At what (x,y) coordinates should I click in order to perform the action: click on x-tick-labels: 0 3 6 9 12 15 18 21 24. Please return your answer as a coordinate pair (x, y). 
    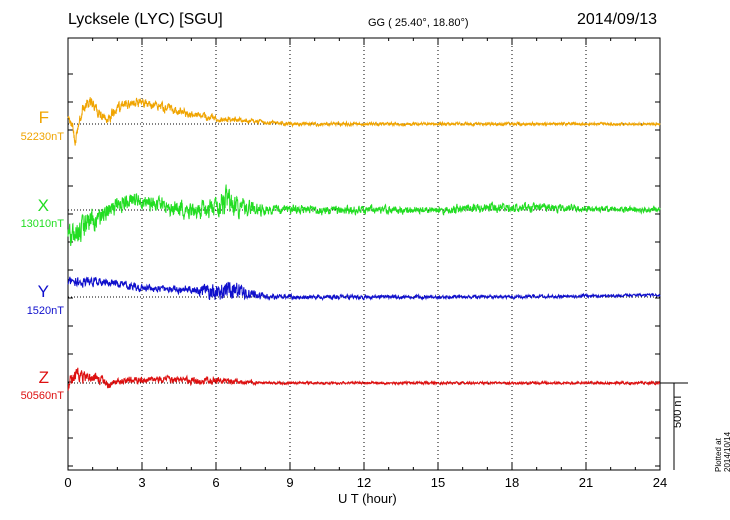
    Looking at the image, I should click on (365, 482).